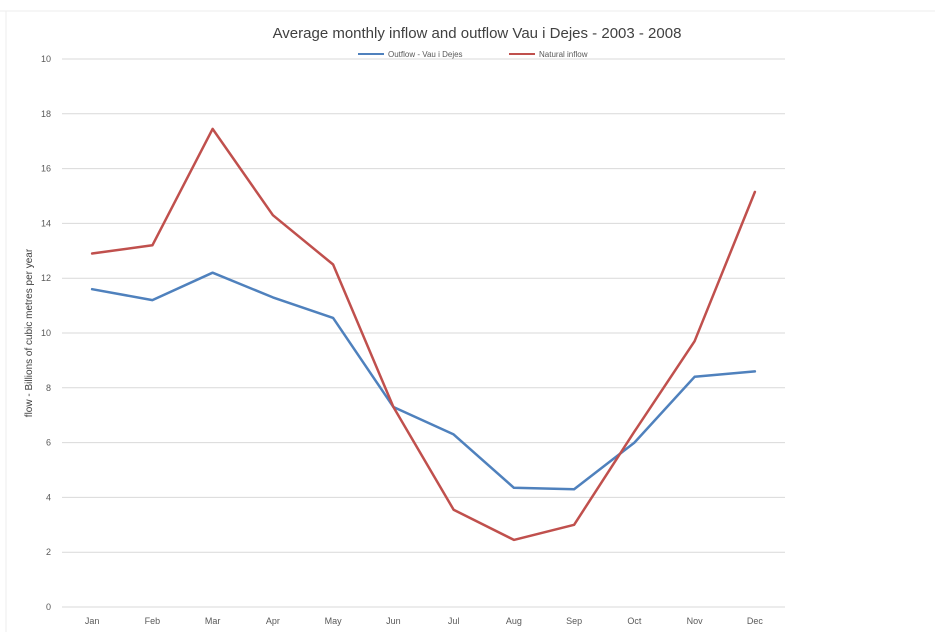  I want to click on legend-label-outflow: Outflow - Vau i Dejes, so click(425, 54).